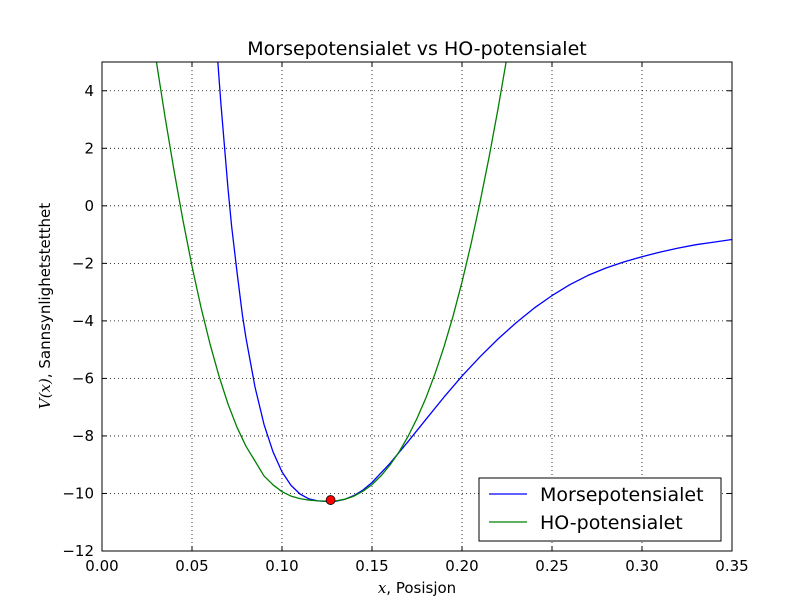 The image size is (812, 612). Describe the element at coordinates (89, 206) in the screenshot. I see `y-tick-label: 0` at that location.